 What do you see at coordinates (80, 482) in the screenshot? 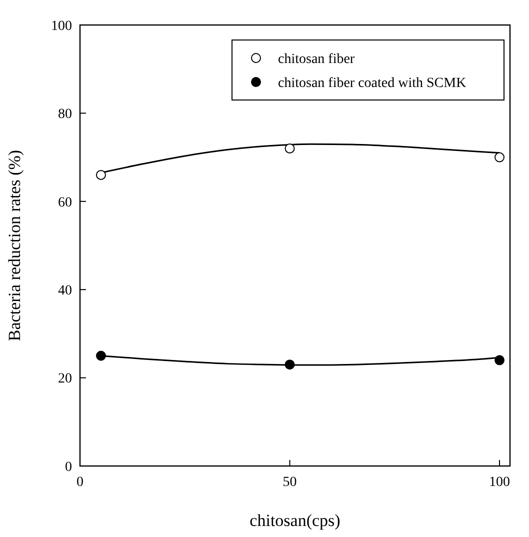
I see `x-tick-label: 0` at bounding box center [80, 482].